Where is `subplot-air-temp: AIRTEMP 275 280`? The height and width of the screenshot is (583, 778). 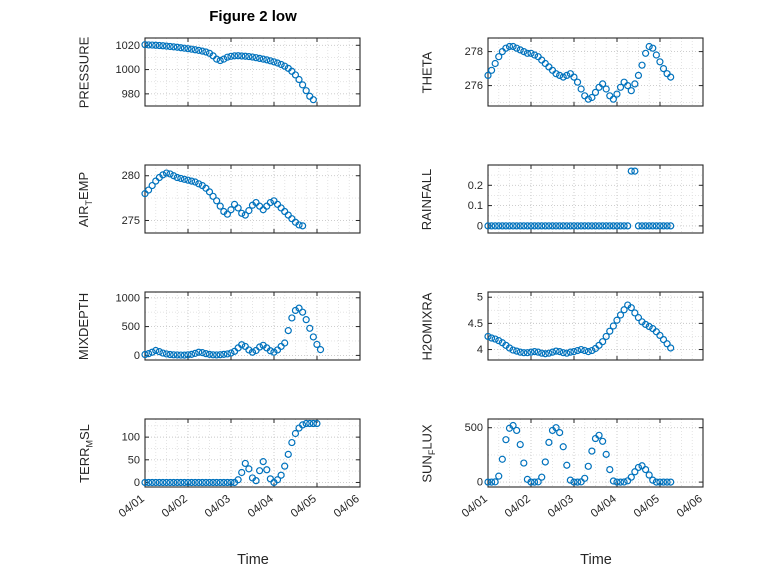 subplot-air-temp: AIRTEMP 275 280 is located at coordinates (219, 201).